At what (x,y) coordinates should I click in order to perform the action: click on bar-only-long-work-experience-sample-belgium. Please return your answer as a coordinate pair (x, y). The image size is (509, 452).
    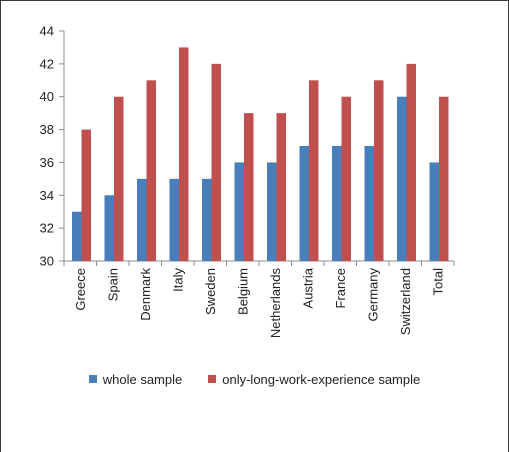
    Looking at the image, I should click on (249, 187).